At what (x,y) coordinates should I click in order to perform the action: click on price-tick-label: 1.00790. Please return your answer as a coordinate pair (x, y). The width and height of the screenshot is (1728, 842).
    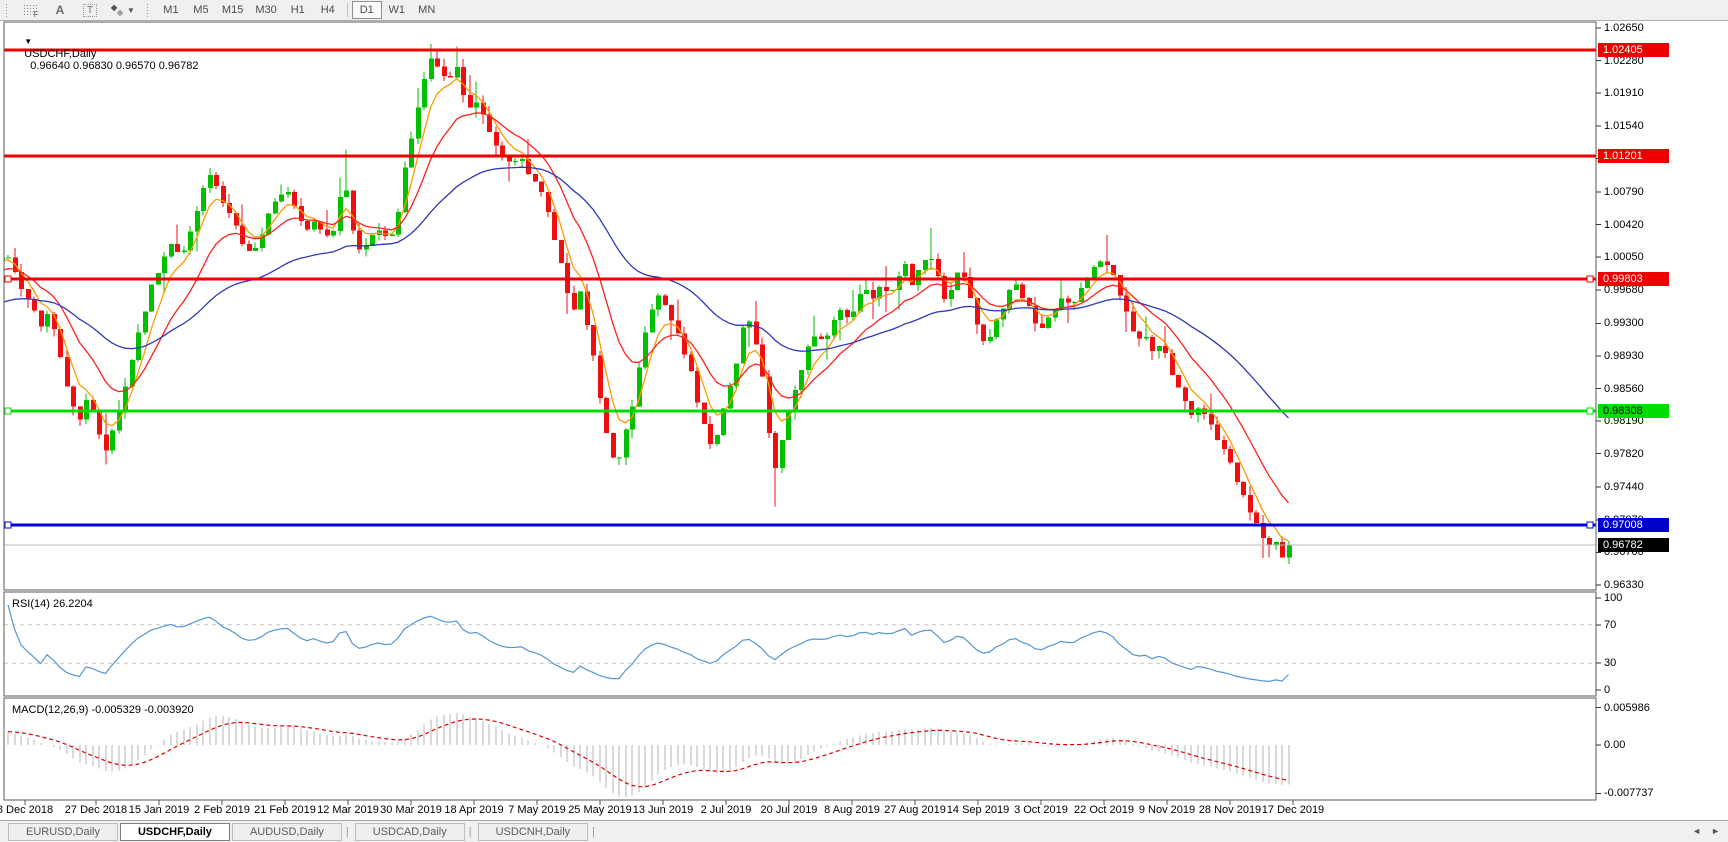
    Looking at the image, I should click on (1624, 191).